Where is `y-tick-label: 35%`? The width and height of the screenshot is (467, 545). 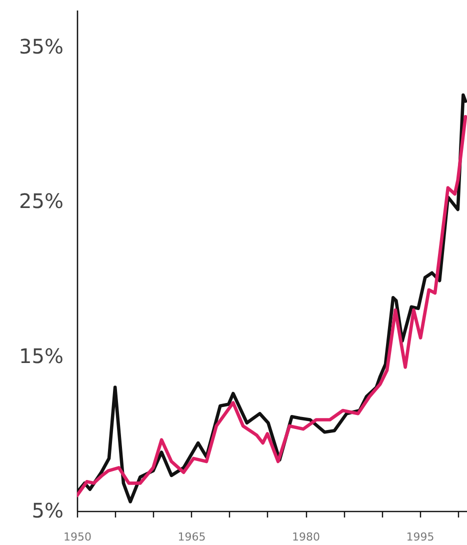
y-tick-label: 35% is located at coordinates (41, 46).